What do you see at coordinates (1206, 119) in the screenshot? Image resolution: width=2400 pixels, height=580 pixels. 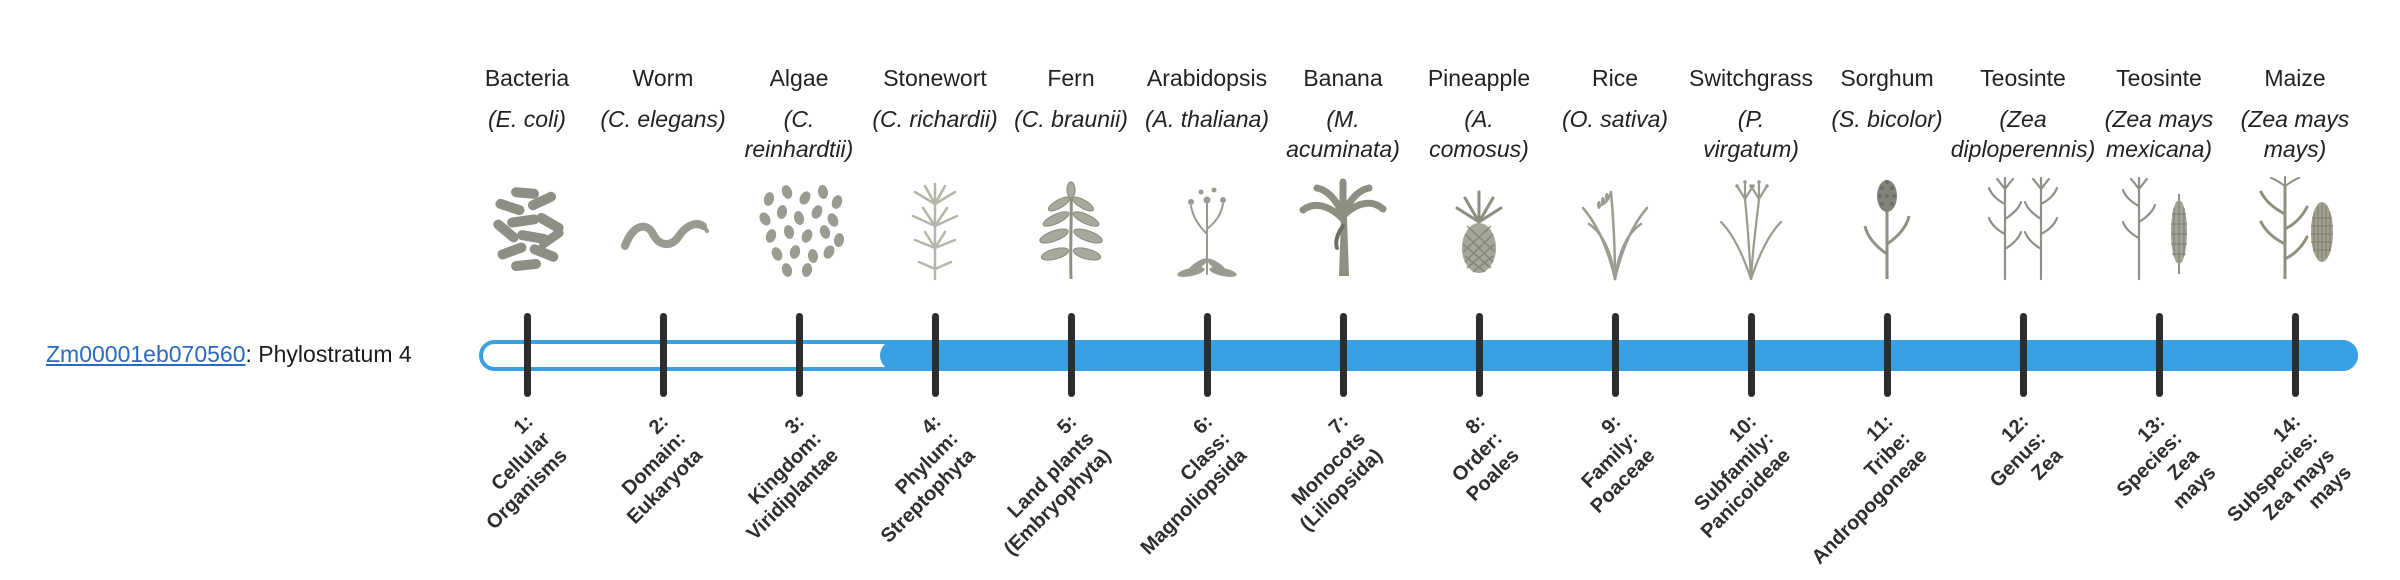 I see `organism-scientific-name: (A. thaliana)` at bounding box center [1206, 119].